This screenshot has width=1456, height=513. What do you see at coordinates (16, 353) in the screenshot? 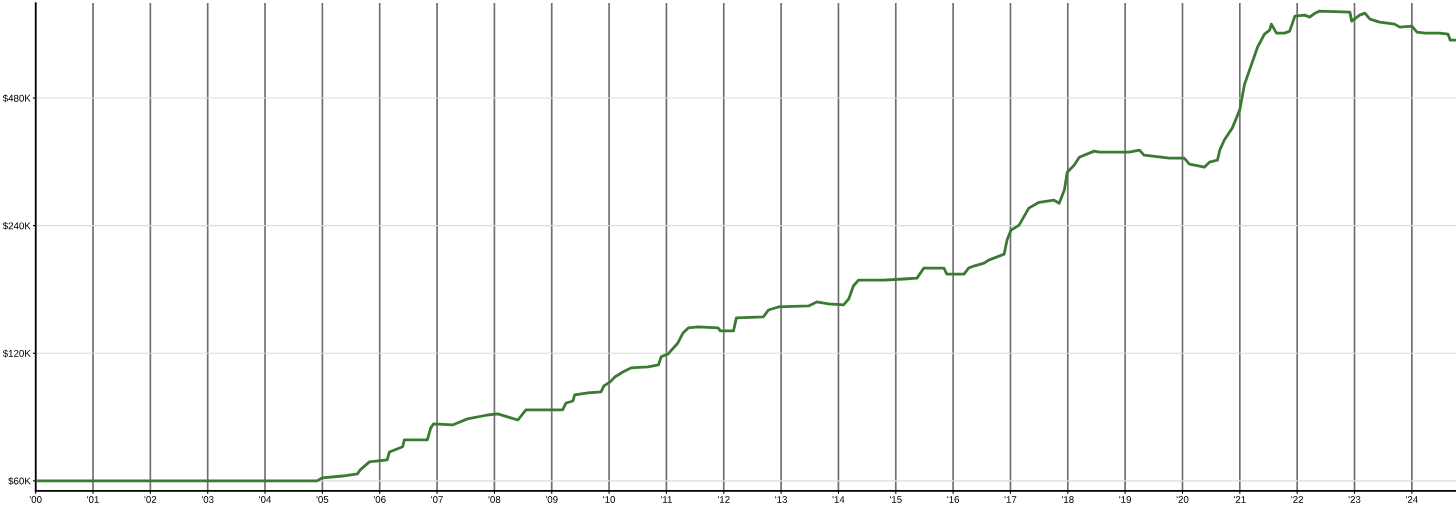
I see `y-tick-label: $120K` at bounding box center [16, 353].